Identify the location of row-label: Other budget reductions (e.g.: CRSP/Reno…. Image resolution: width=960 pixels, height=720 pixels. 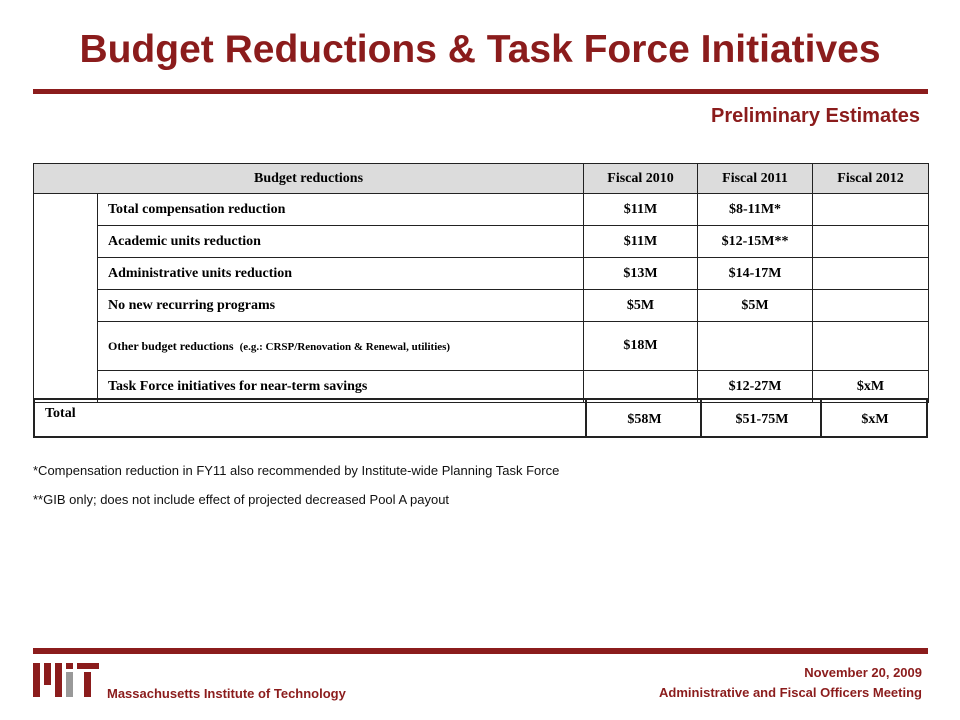
(340, 346).